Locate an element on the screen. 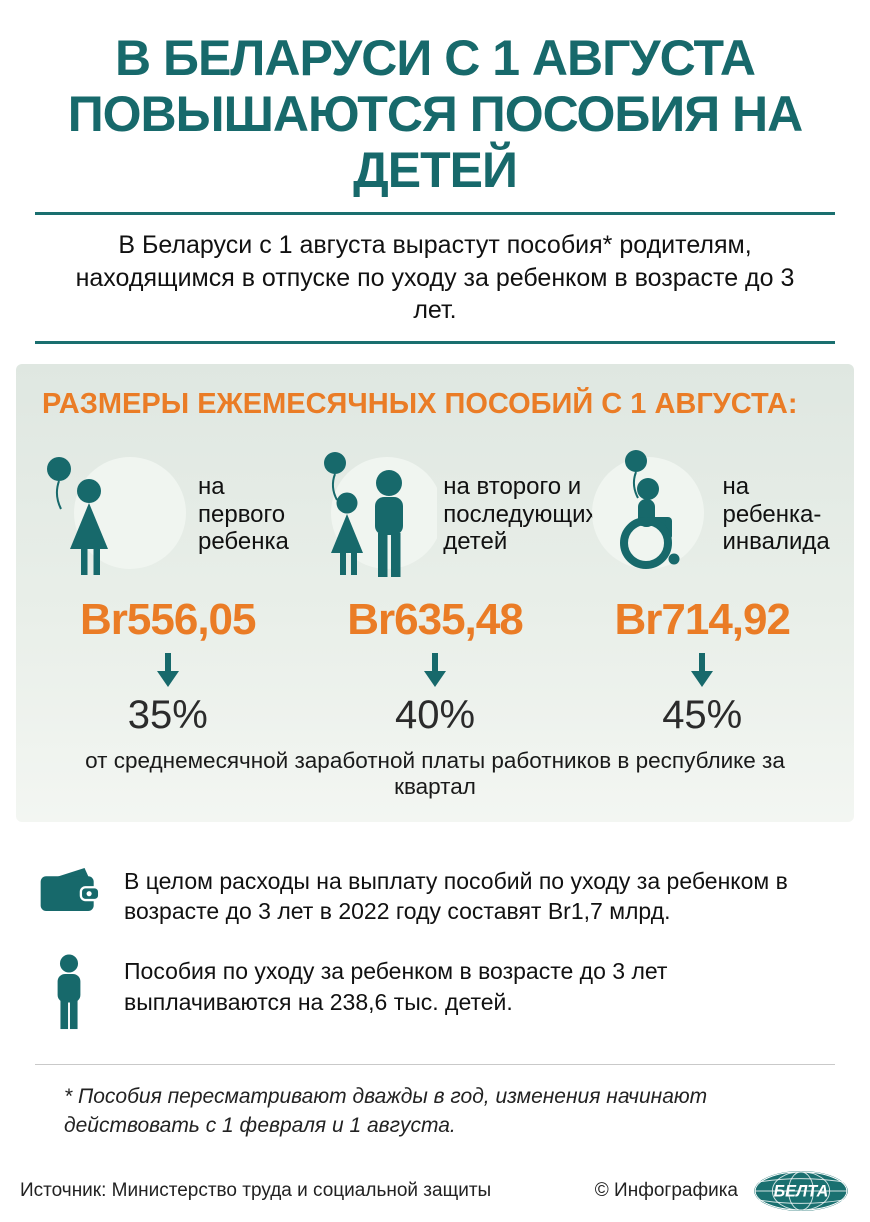 The width and height of the screenshot is (870, 1222). first-child-percent: 35% is located at coordinates (167, 714).